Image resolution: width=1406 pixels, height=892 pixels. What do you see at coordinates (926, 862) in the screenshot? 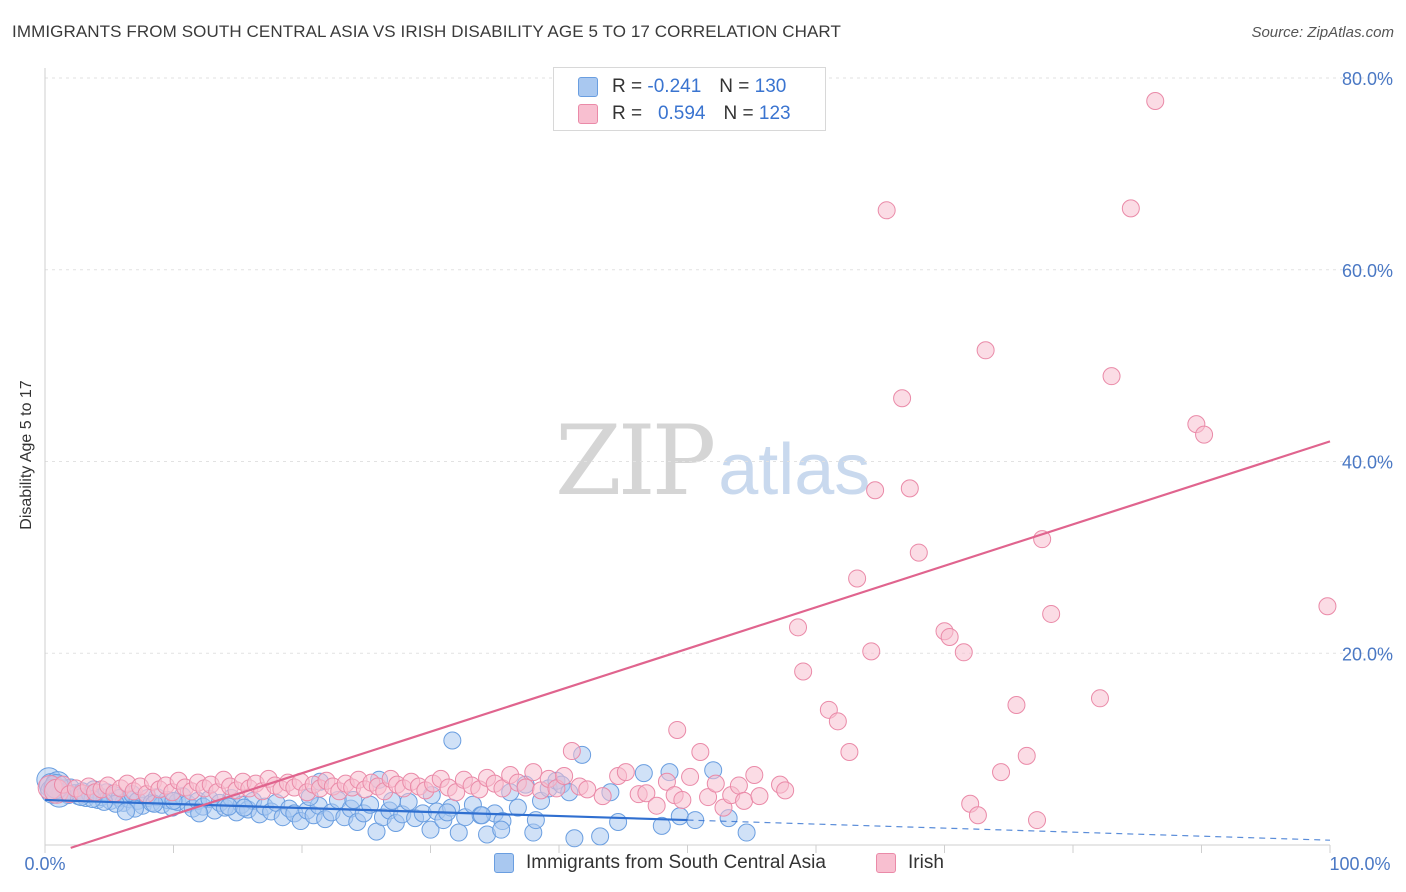
I see `series-legend-label: Irish` at bounding box center [926, 862].